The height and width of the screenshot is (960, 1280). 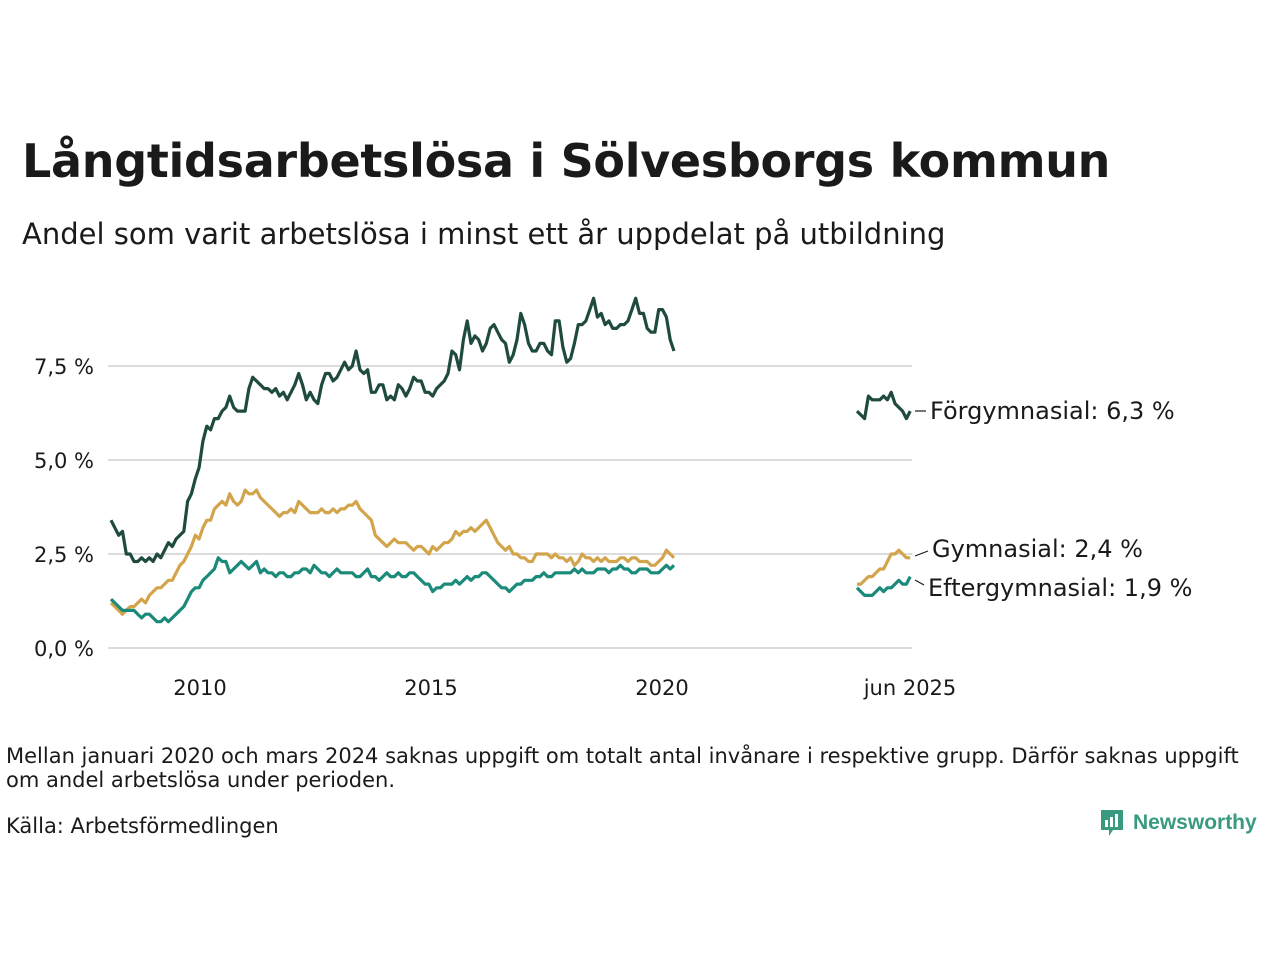 What do you see at coordinates (1195, 822) in the screenshot?
I see `brand-name: Newsworthy` at bounding box center [1195, 822].